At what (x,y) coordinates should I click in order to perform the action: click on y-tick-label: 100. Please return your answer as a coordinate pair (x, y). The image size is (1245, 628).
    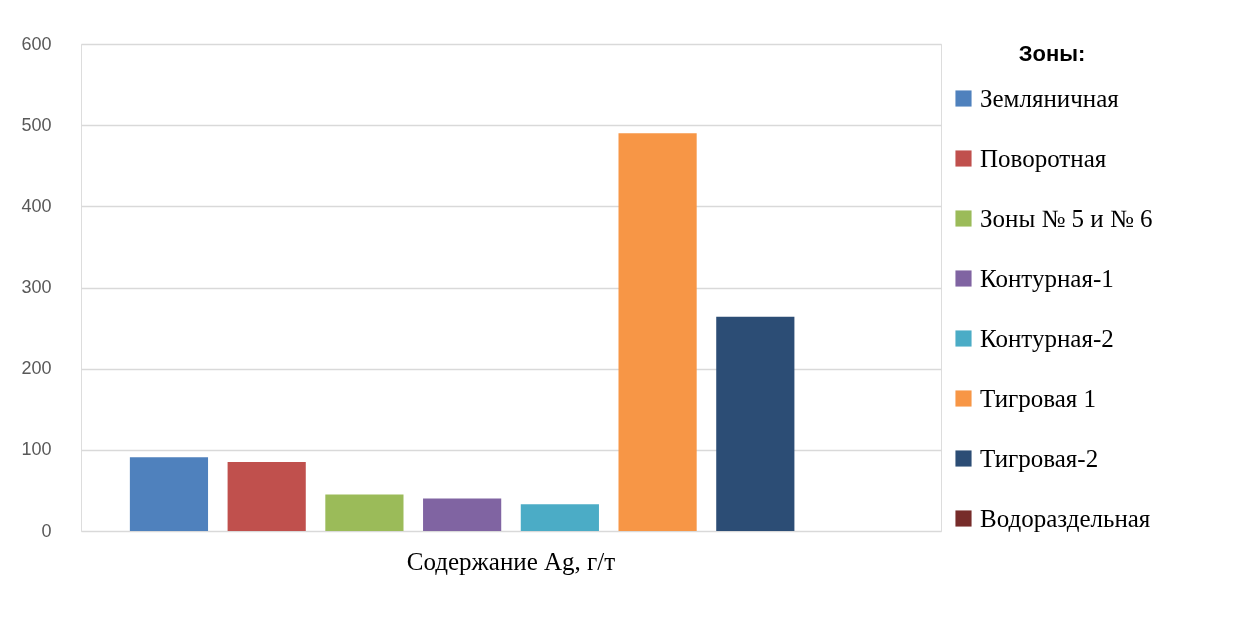
    Looking at the image, I should click on (36, 449).